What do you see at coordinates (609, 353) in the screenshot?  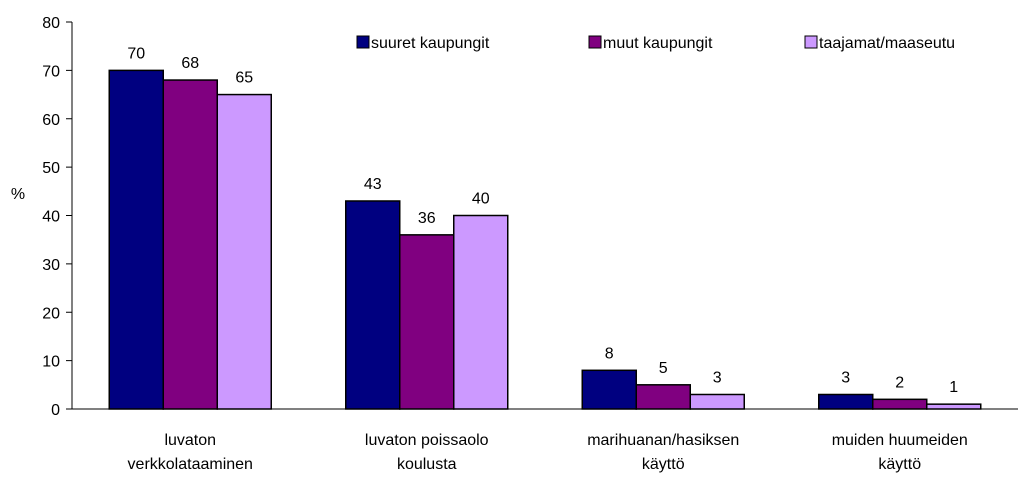 I see `data-label: 8` at bounding box center [609, 353].